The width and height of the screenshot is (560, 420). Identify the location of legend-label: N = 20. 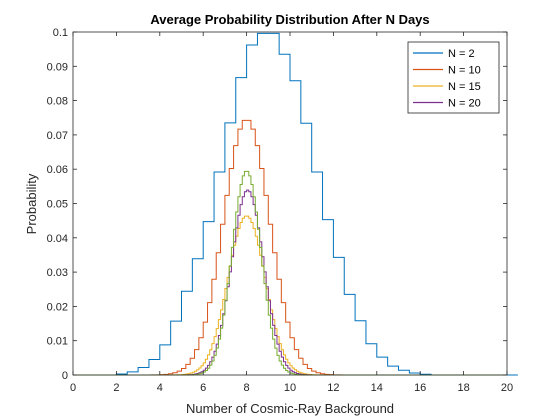
(464, 104).